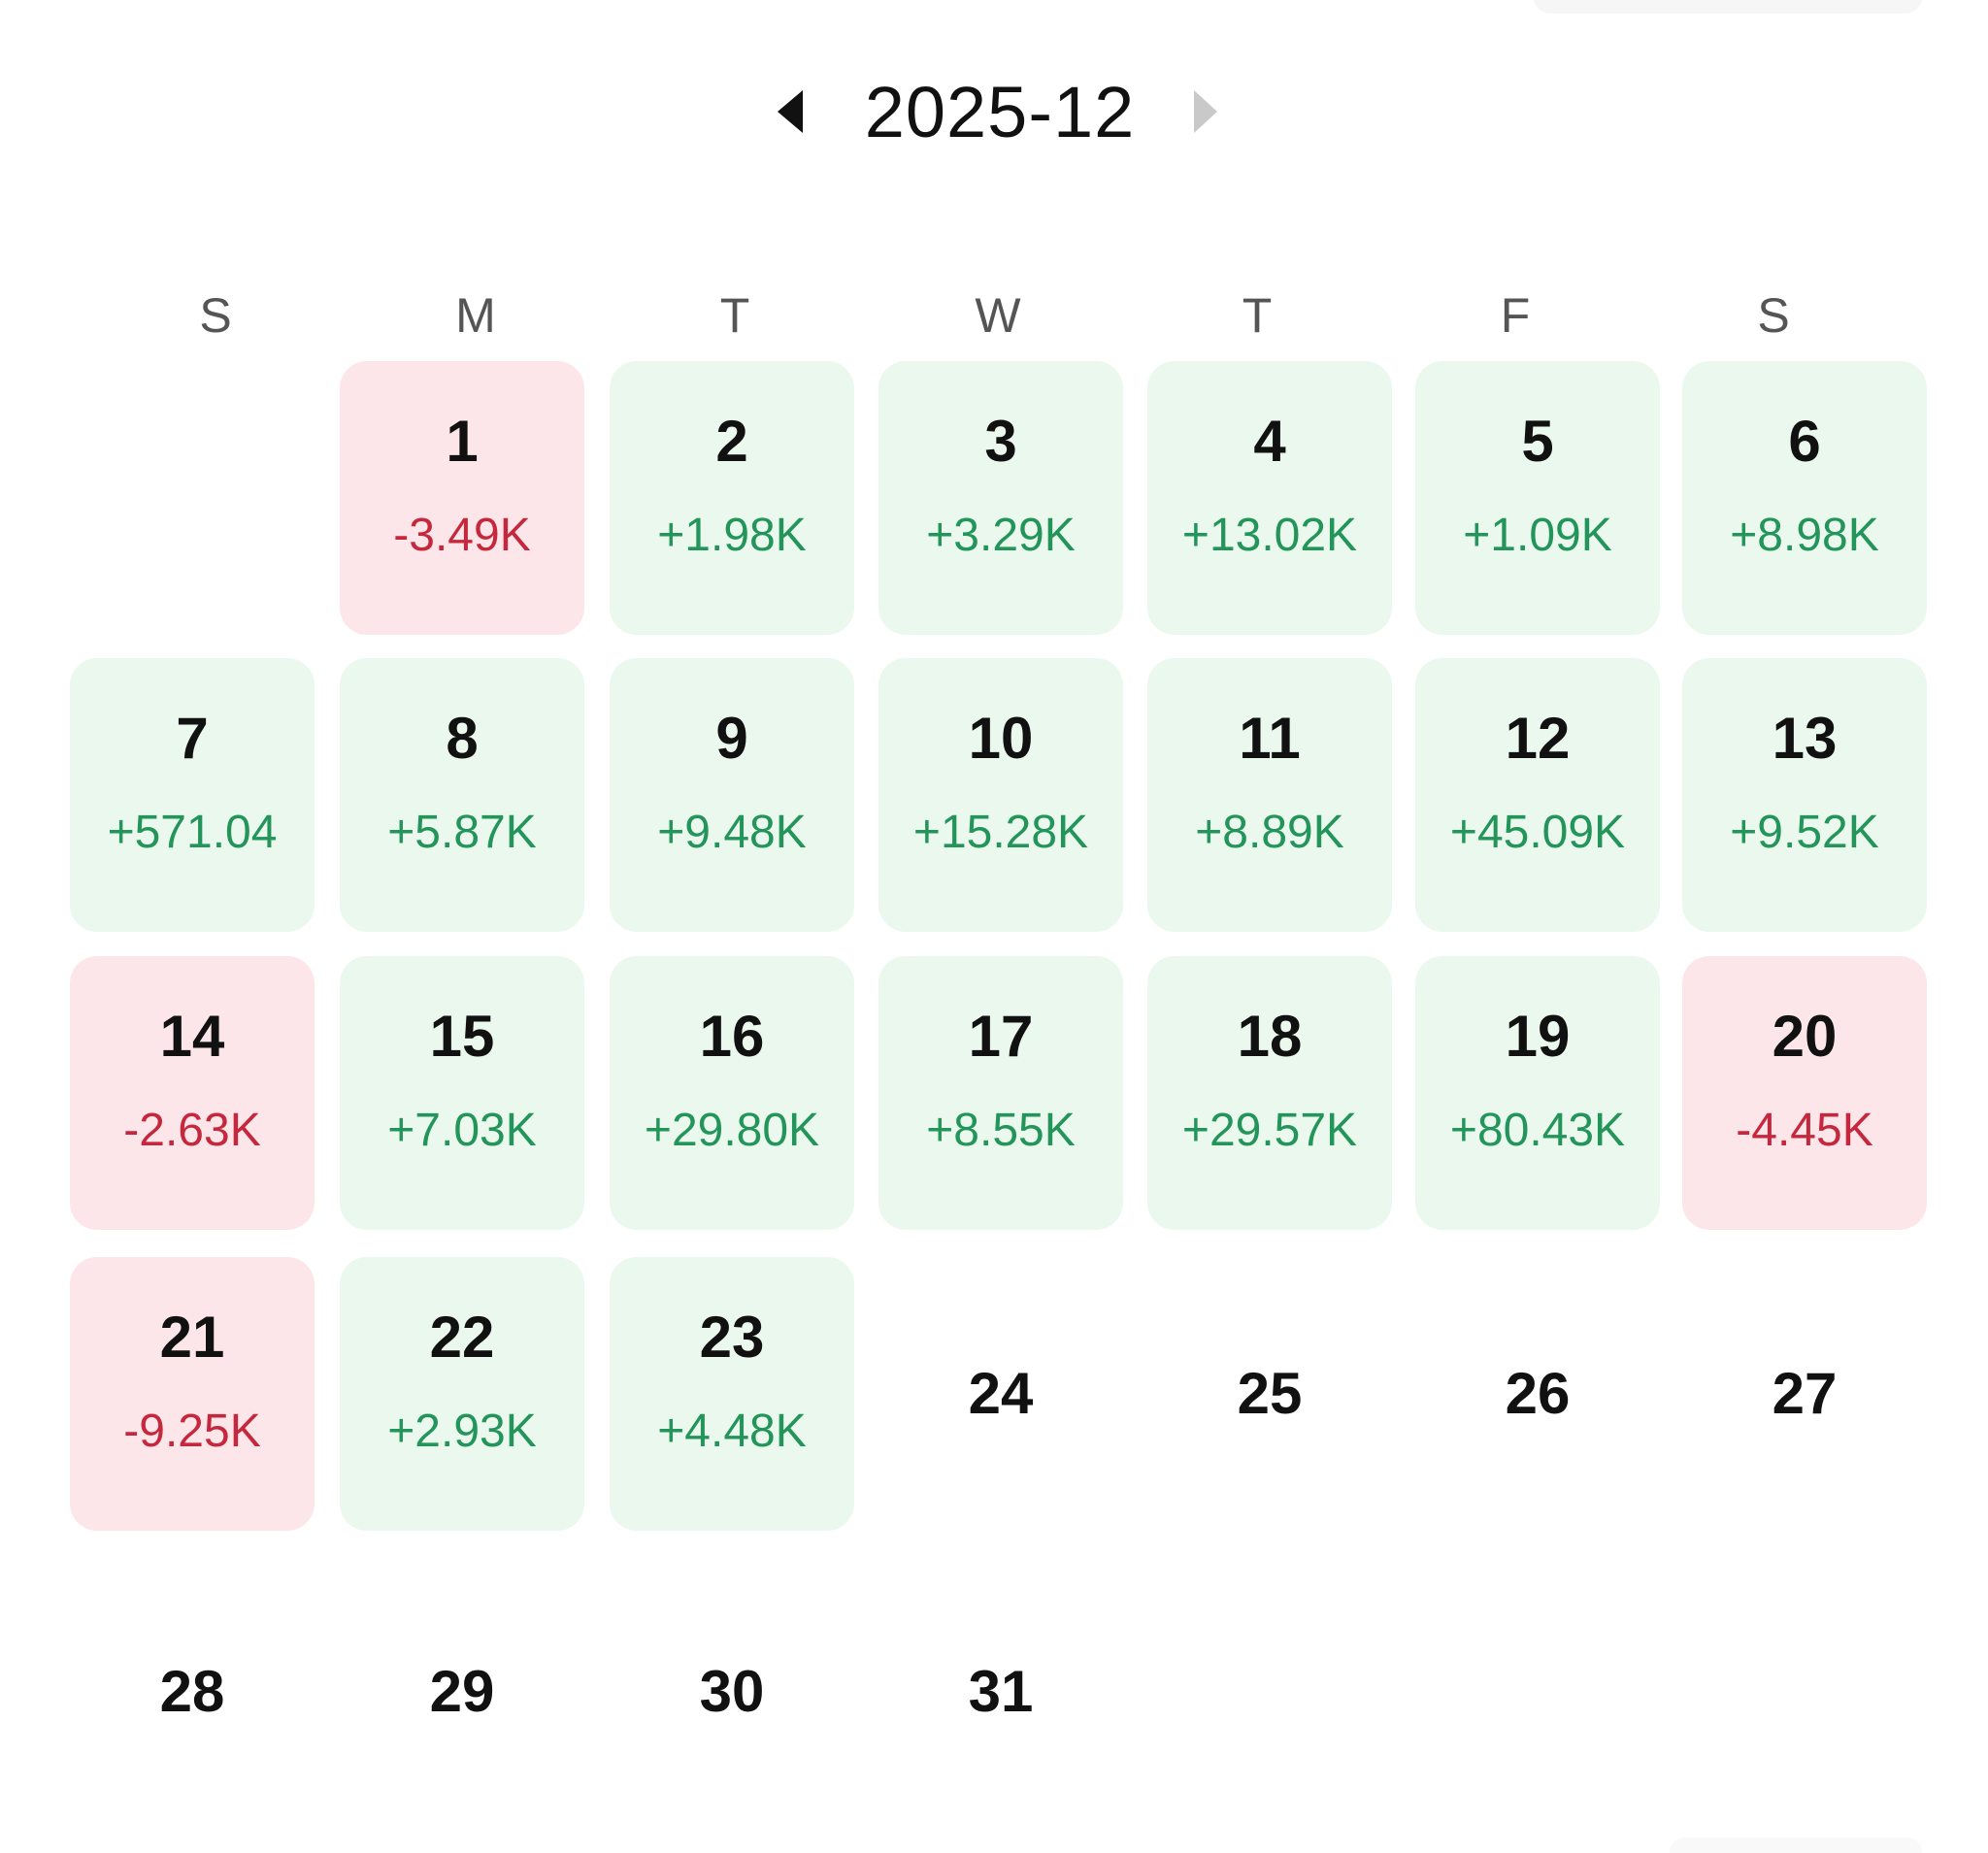  What do you see at coordinates (732, 1338) in the screenshot?
I see `day-number: 23` at bounding box center [732, 1338].